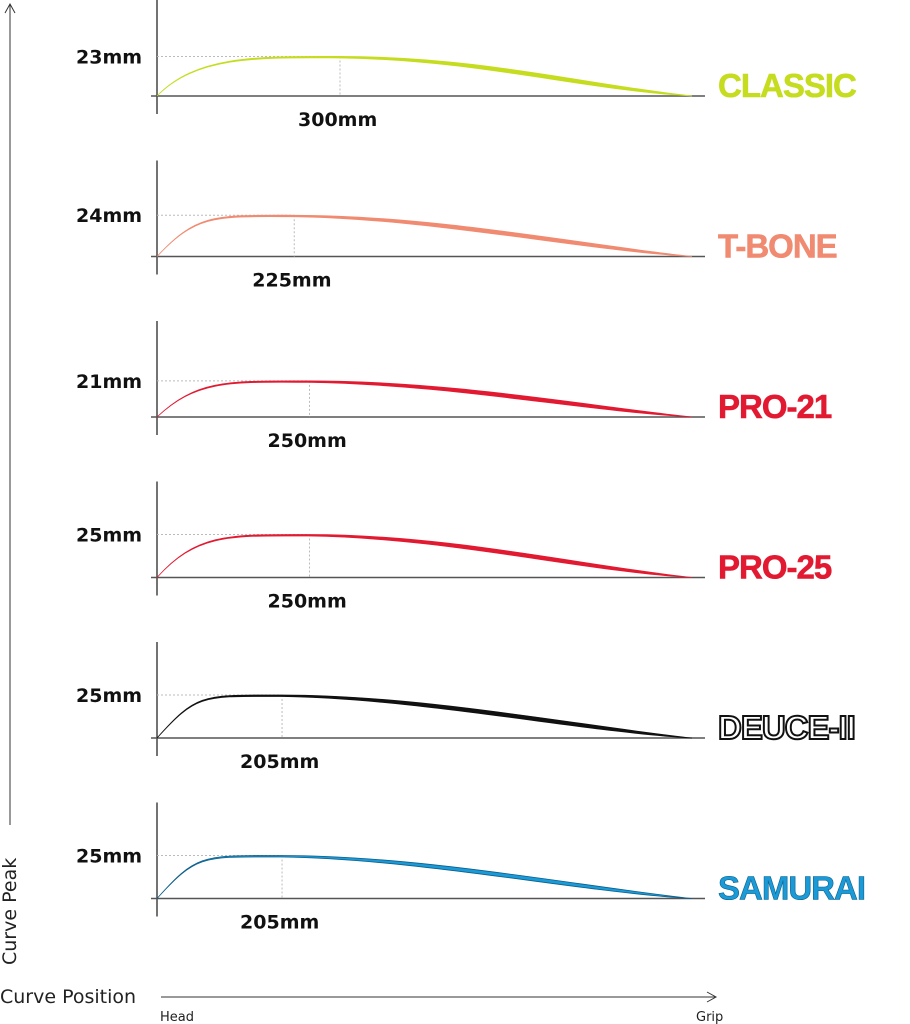 The image size is (910, 1024). Describe the element at coordinates (337, 120) in the screenshot. I see `position-label: 300mm` at that location.